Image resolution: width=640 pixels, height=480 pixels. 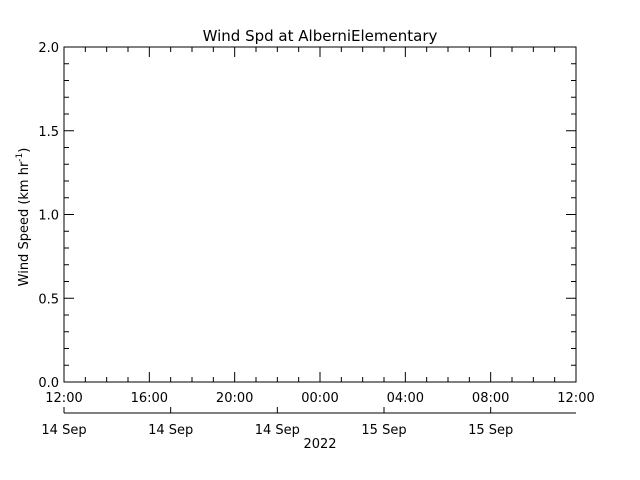 What do you see at coordinates (405, 398) in the screenshot?
I see `x-tick-label: 04:00` at bounding box center [405, 398].